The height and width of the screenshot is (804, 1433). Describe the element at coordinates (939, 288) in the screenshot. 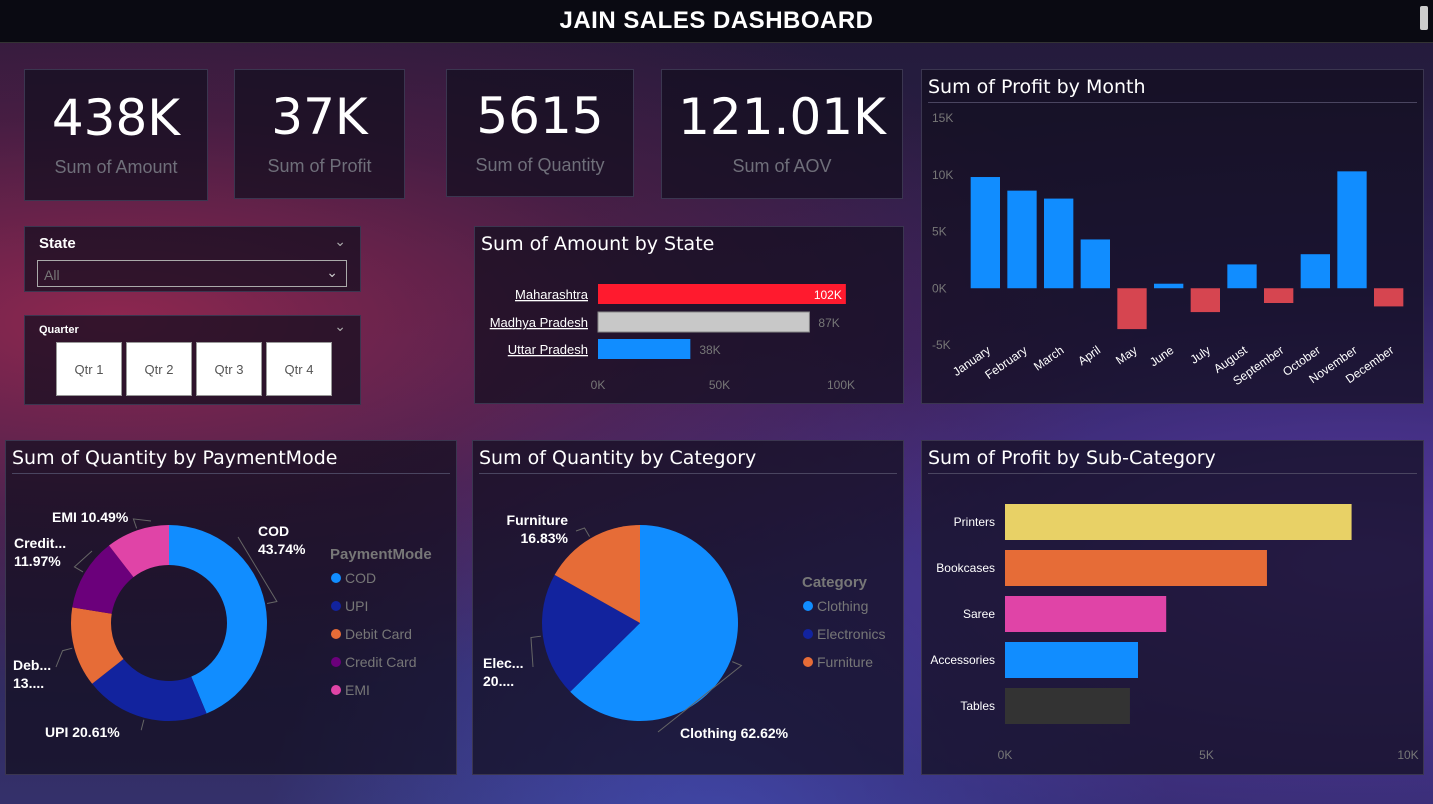

I see `y-tick-label: 0K` at that location.